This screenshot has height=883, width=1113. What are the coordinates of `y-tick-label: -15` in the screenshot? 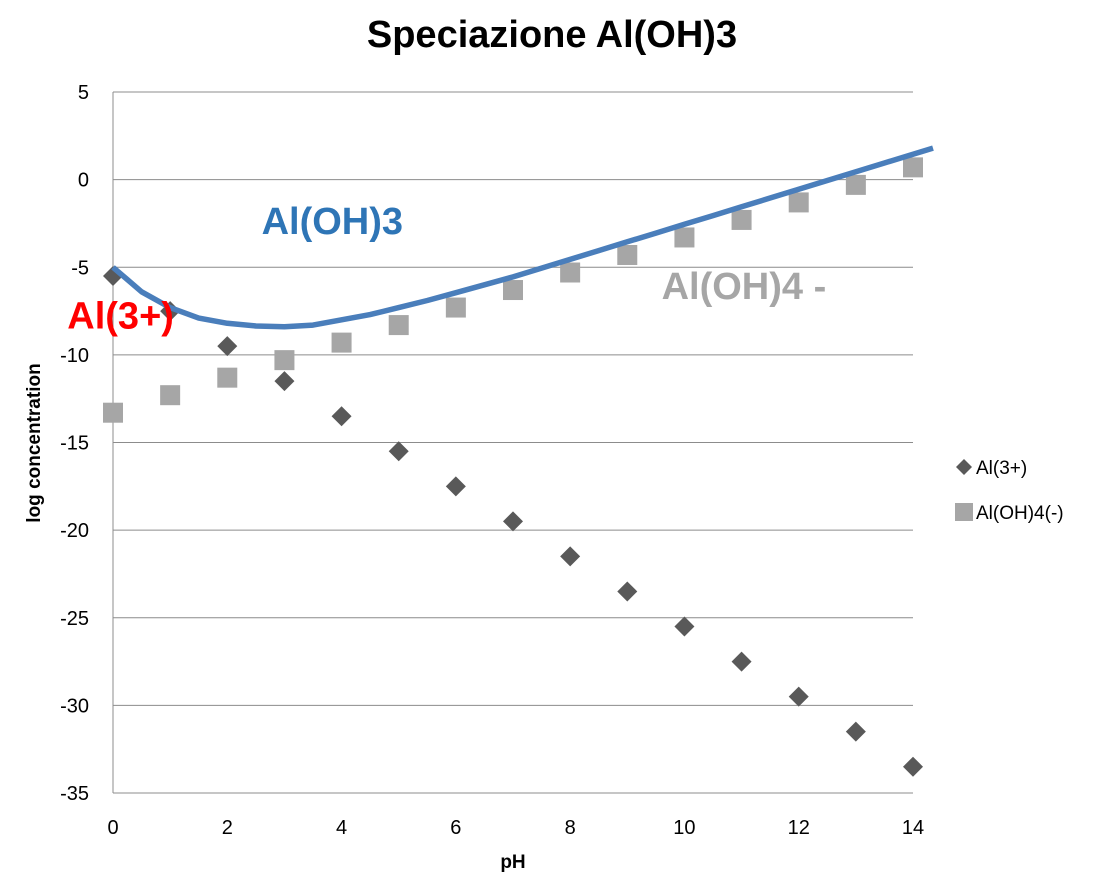 It's located at (74, 444).